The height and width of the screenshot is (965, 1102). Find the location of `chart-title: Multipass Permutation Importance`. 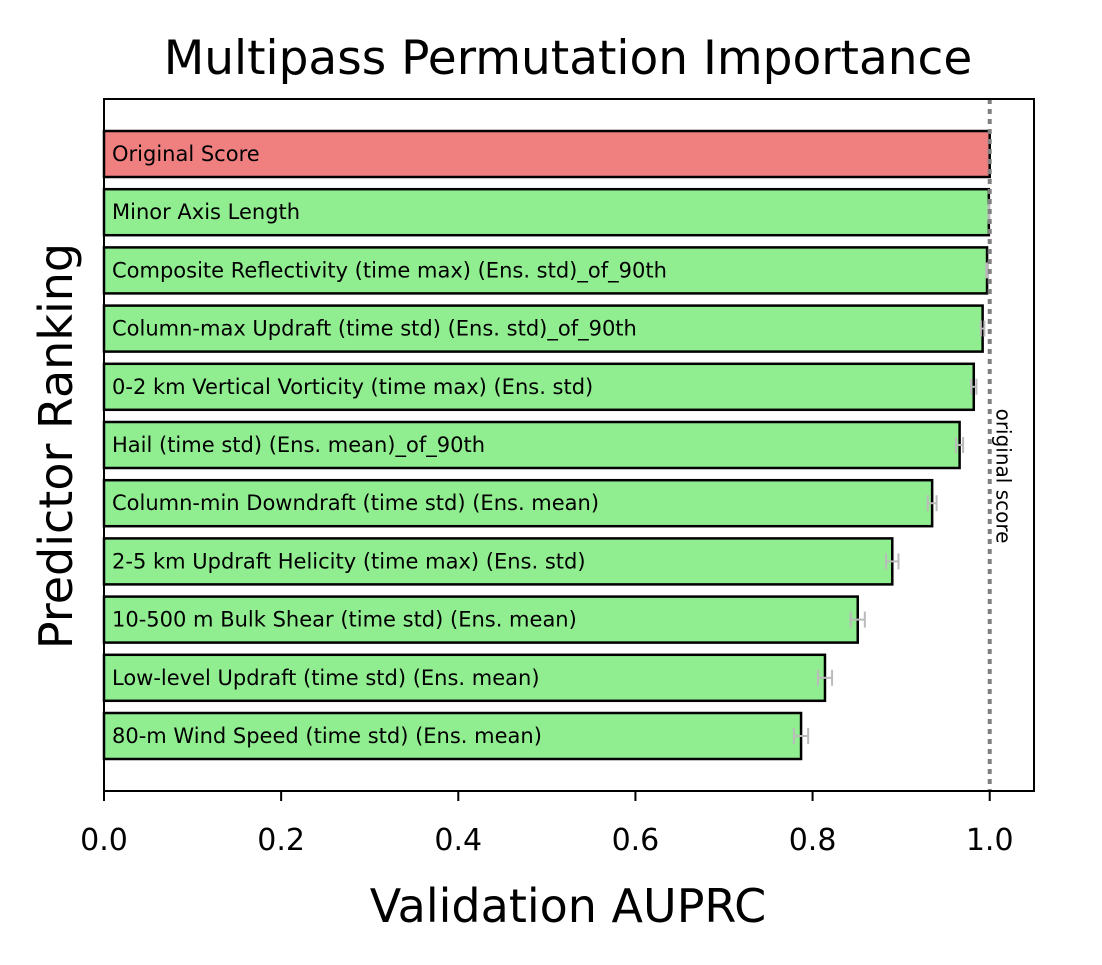

chart-title: Multipass Permutation Importance is located at coordinates (568, 58).